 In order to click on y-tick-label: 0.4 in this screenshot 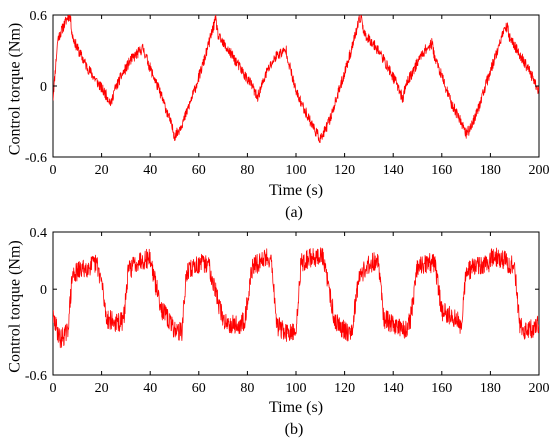, I will do `click(39, 233)`.